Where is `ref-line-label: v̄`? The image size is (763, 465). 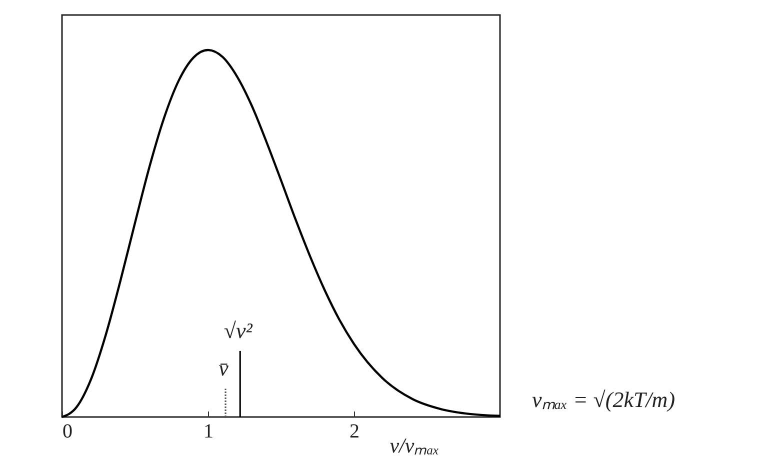 ref-line-label: v̄ is located at coordinates (223, 368).